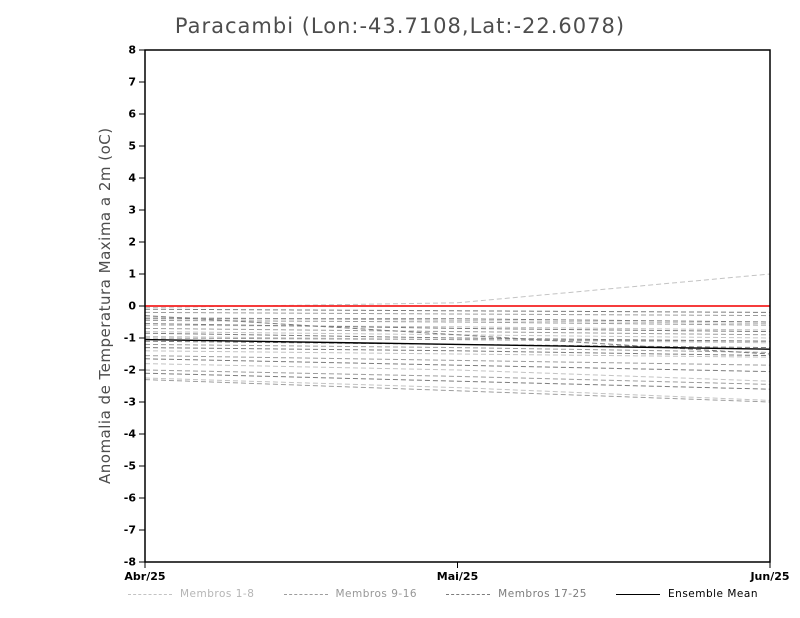 The image size is (800, 618). What do you see at coordinates (376, 594) in the screenshot?
I see `legend-label: Membros 9-16` at bounding box center [376, 594].